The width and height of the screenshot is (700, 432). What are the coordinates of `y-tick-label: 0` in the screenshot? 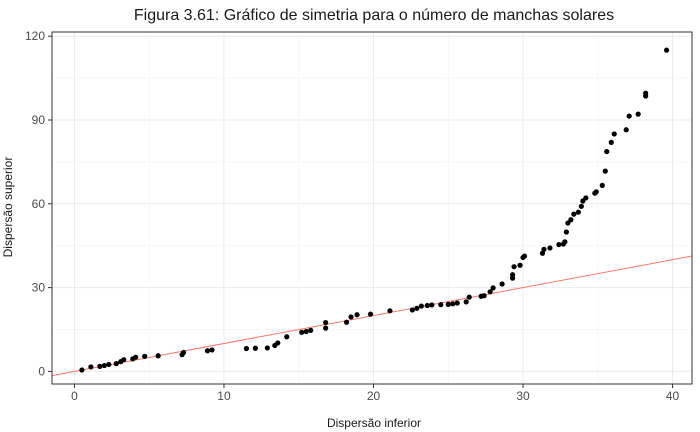 It's located at (41, 371).